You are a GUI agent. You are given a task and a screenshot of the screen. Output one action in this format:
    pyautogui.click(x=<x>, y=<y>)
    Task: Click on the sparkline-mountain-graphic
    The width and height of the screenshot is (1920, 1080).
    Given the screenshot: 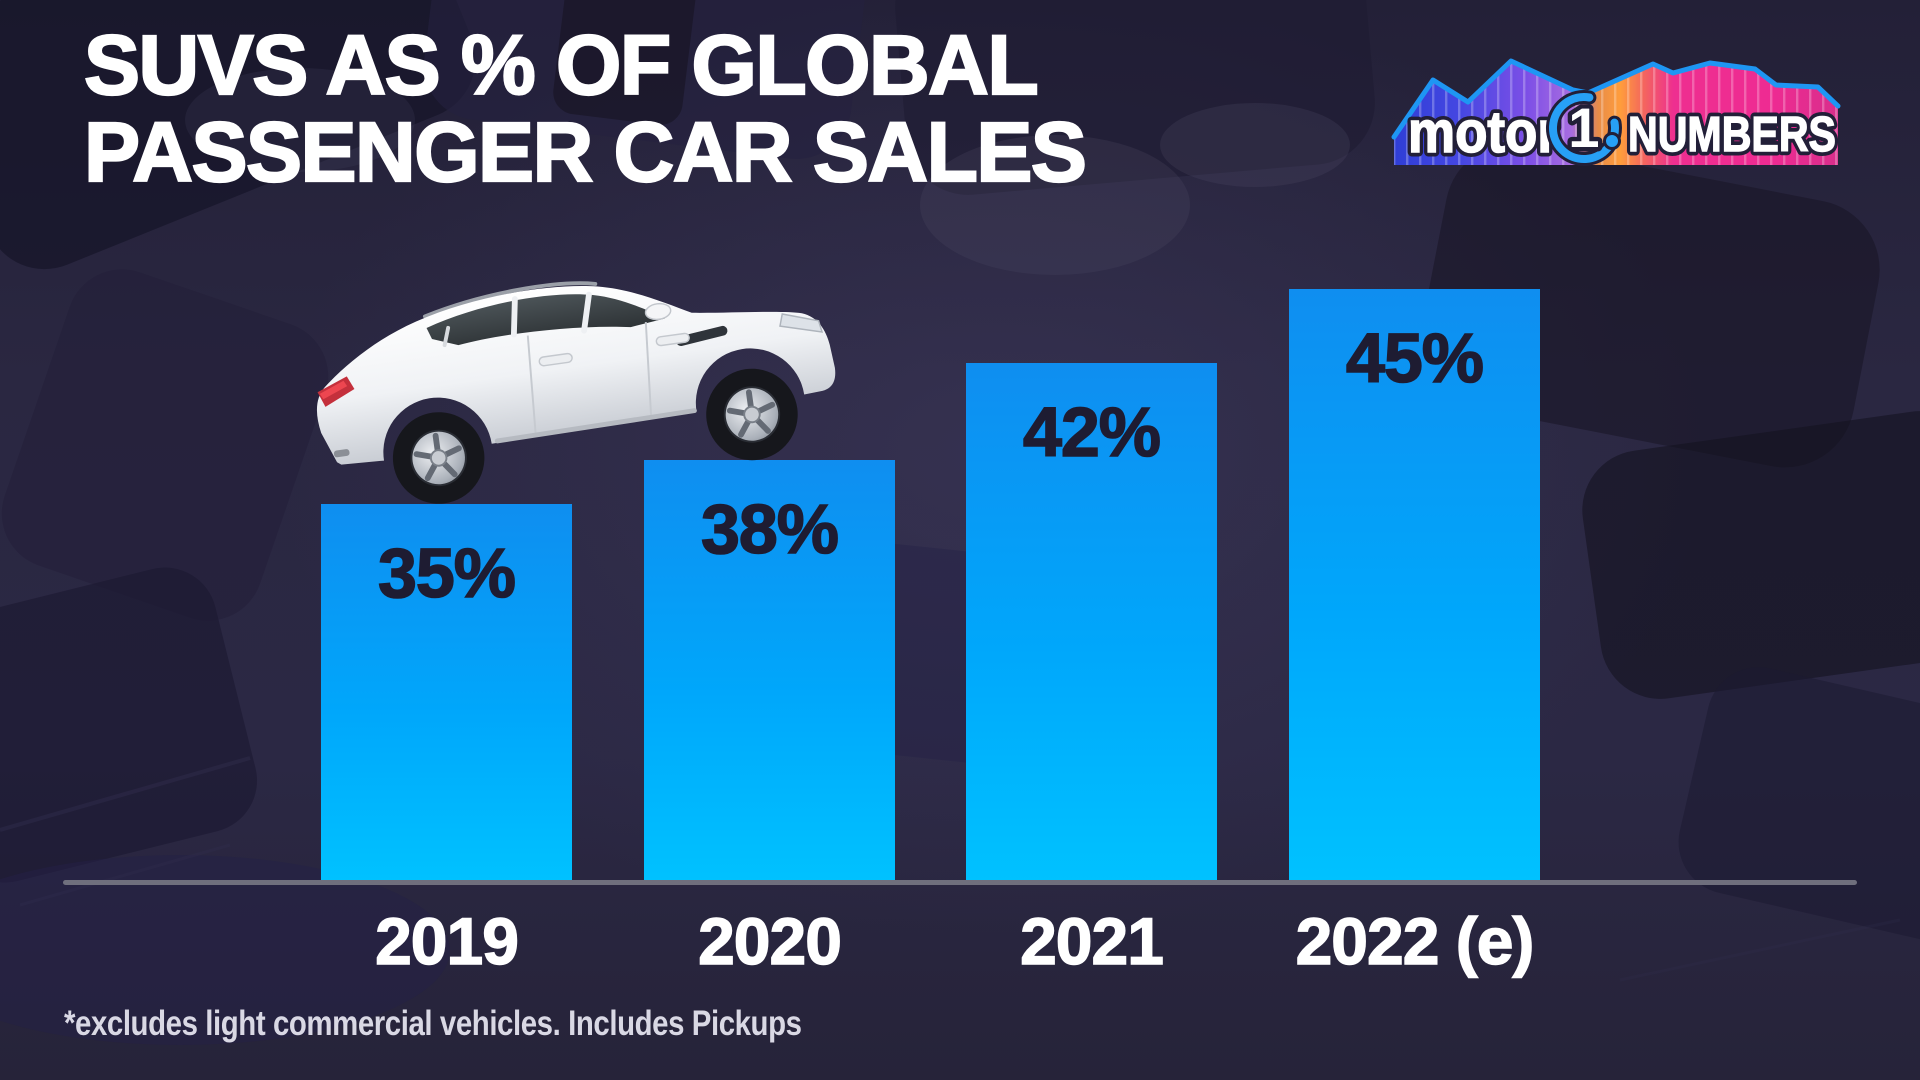 What is the action you would take?
    pyautogui.click(x=1616, y=111)
    